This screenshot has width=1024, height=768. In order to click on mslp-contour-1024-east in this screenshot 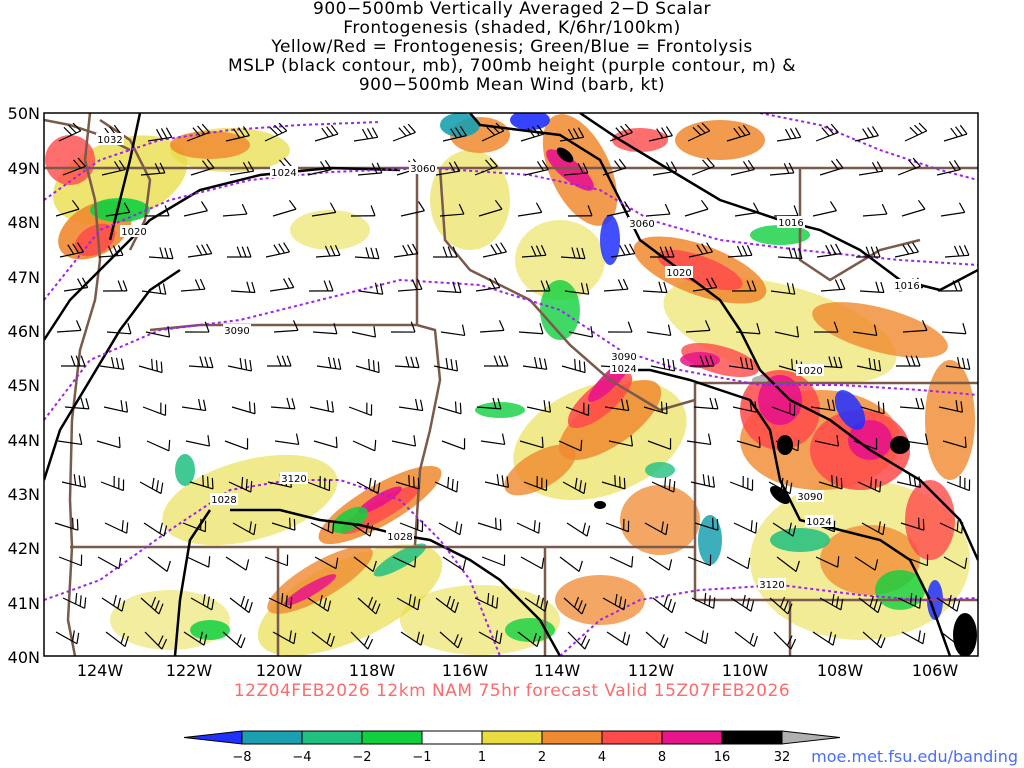, I will do `click(781, 512)`.